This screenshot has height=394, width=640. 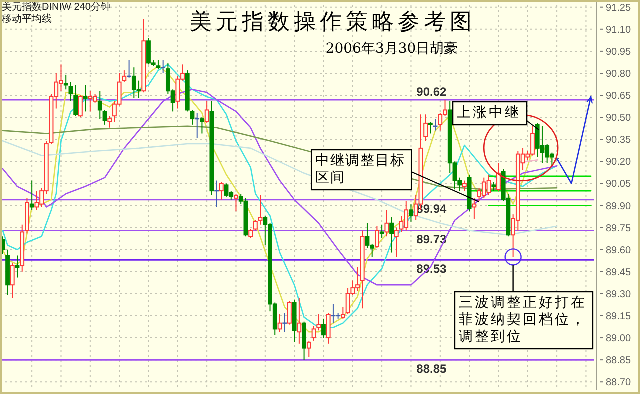 What do you see at coordinates (619, 30) in the screenshot?
I see `y-tick-label: 91.10` at bounding box center [619, 30].